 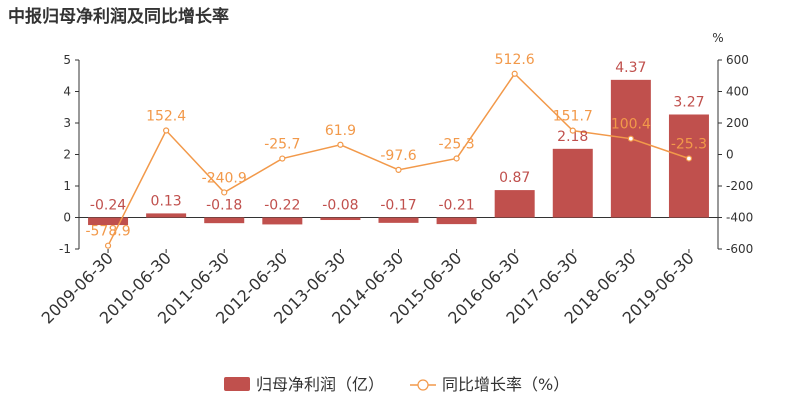 What do you see at coordinates (456, 206) in the screenshot?
I see `bar-label: -0.21` at bounding box center [456, 206].